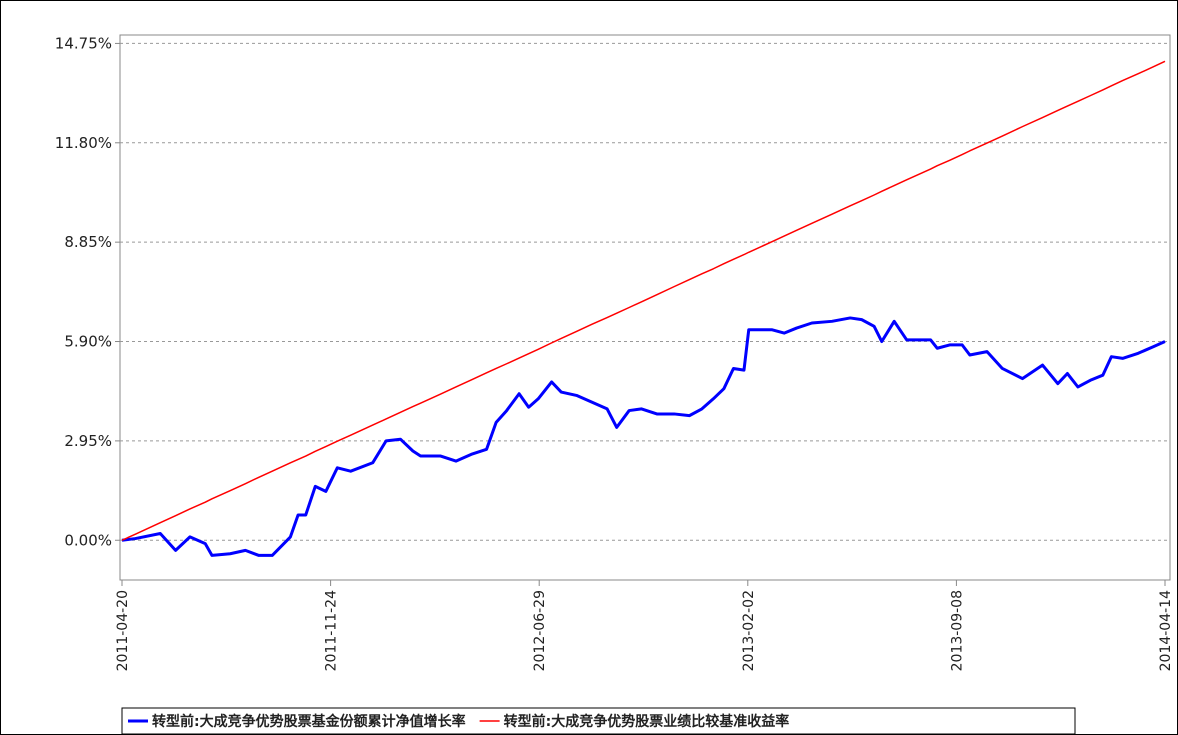  I want to click on legend-box, so click(598, 721).